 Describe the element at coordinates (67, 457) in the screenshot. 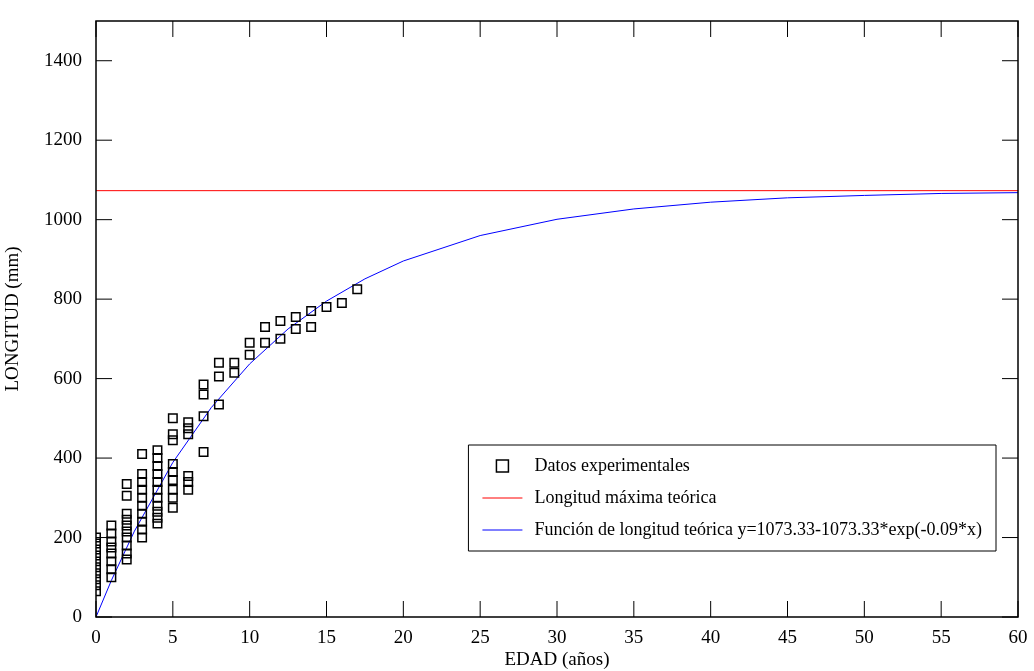

I see `y-tick-label: 400` at that location.